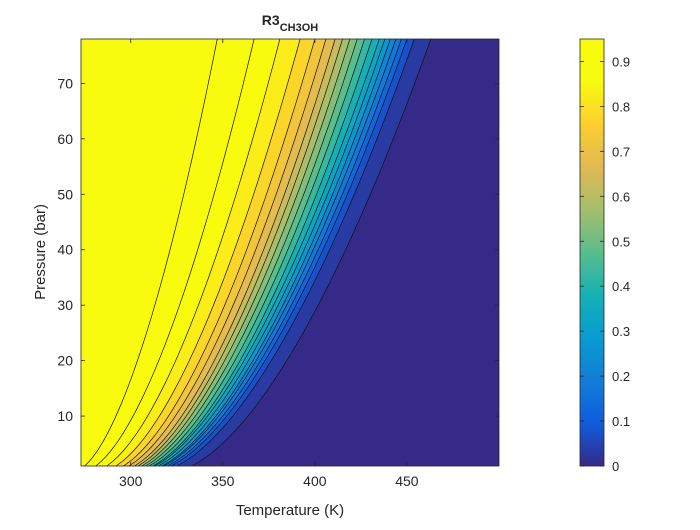 This screenshot has width=700, height=530. What do you see at coordinates (621, 106) in the screenshot?
I see `colorbar-tick-label: 0.8` at bounding box center [621, 106].